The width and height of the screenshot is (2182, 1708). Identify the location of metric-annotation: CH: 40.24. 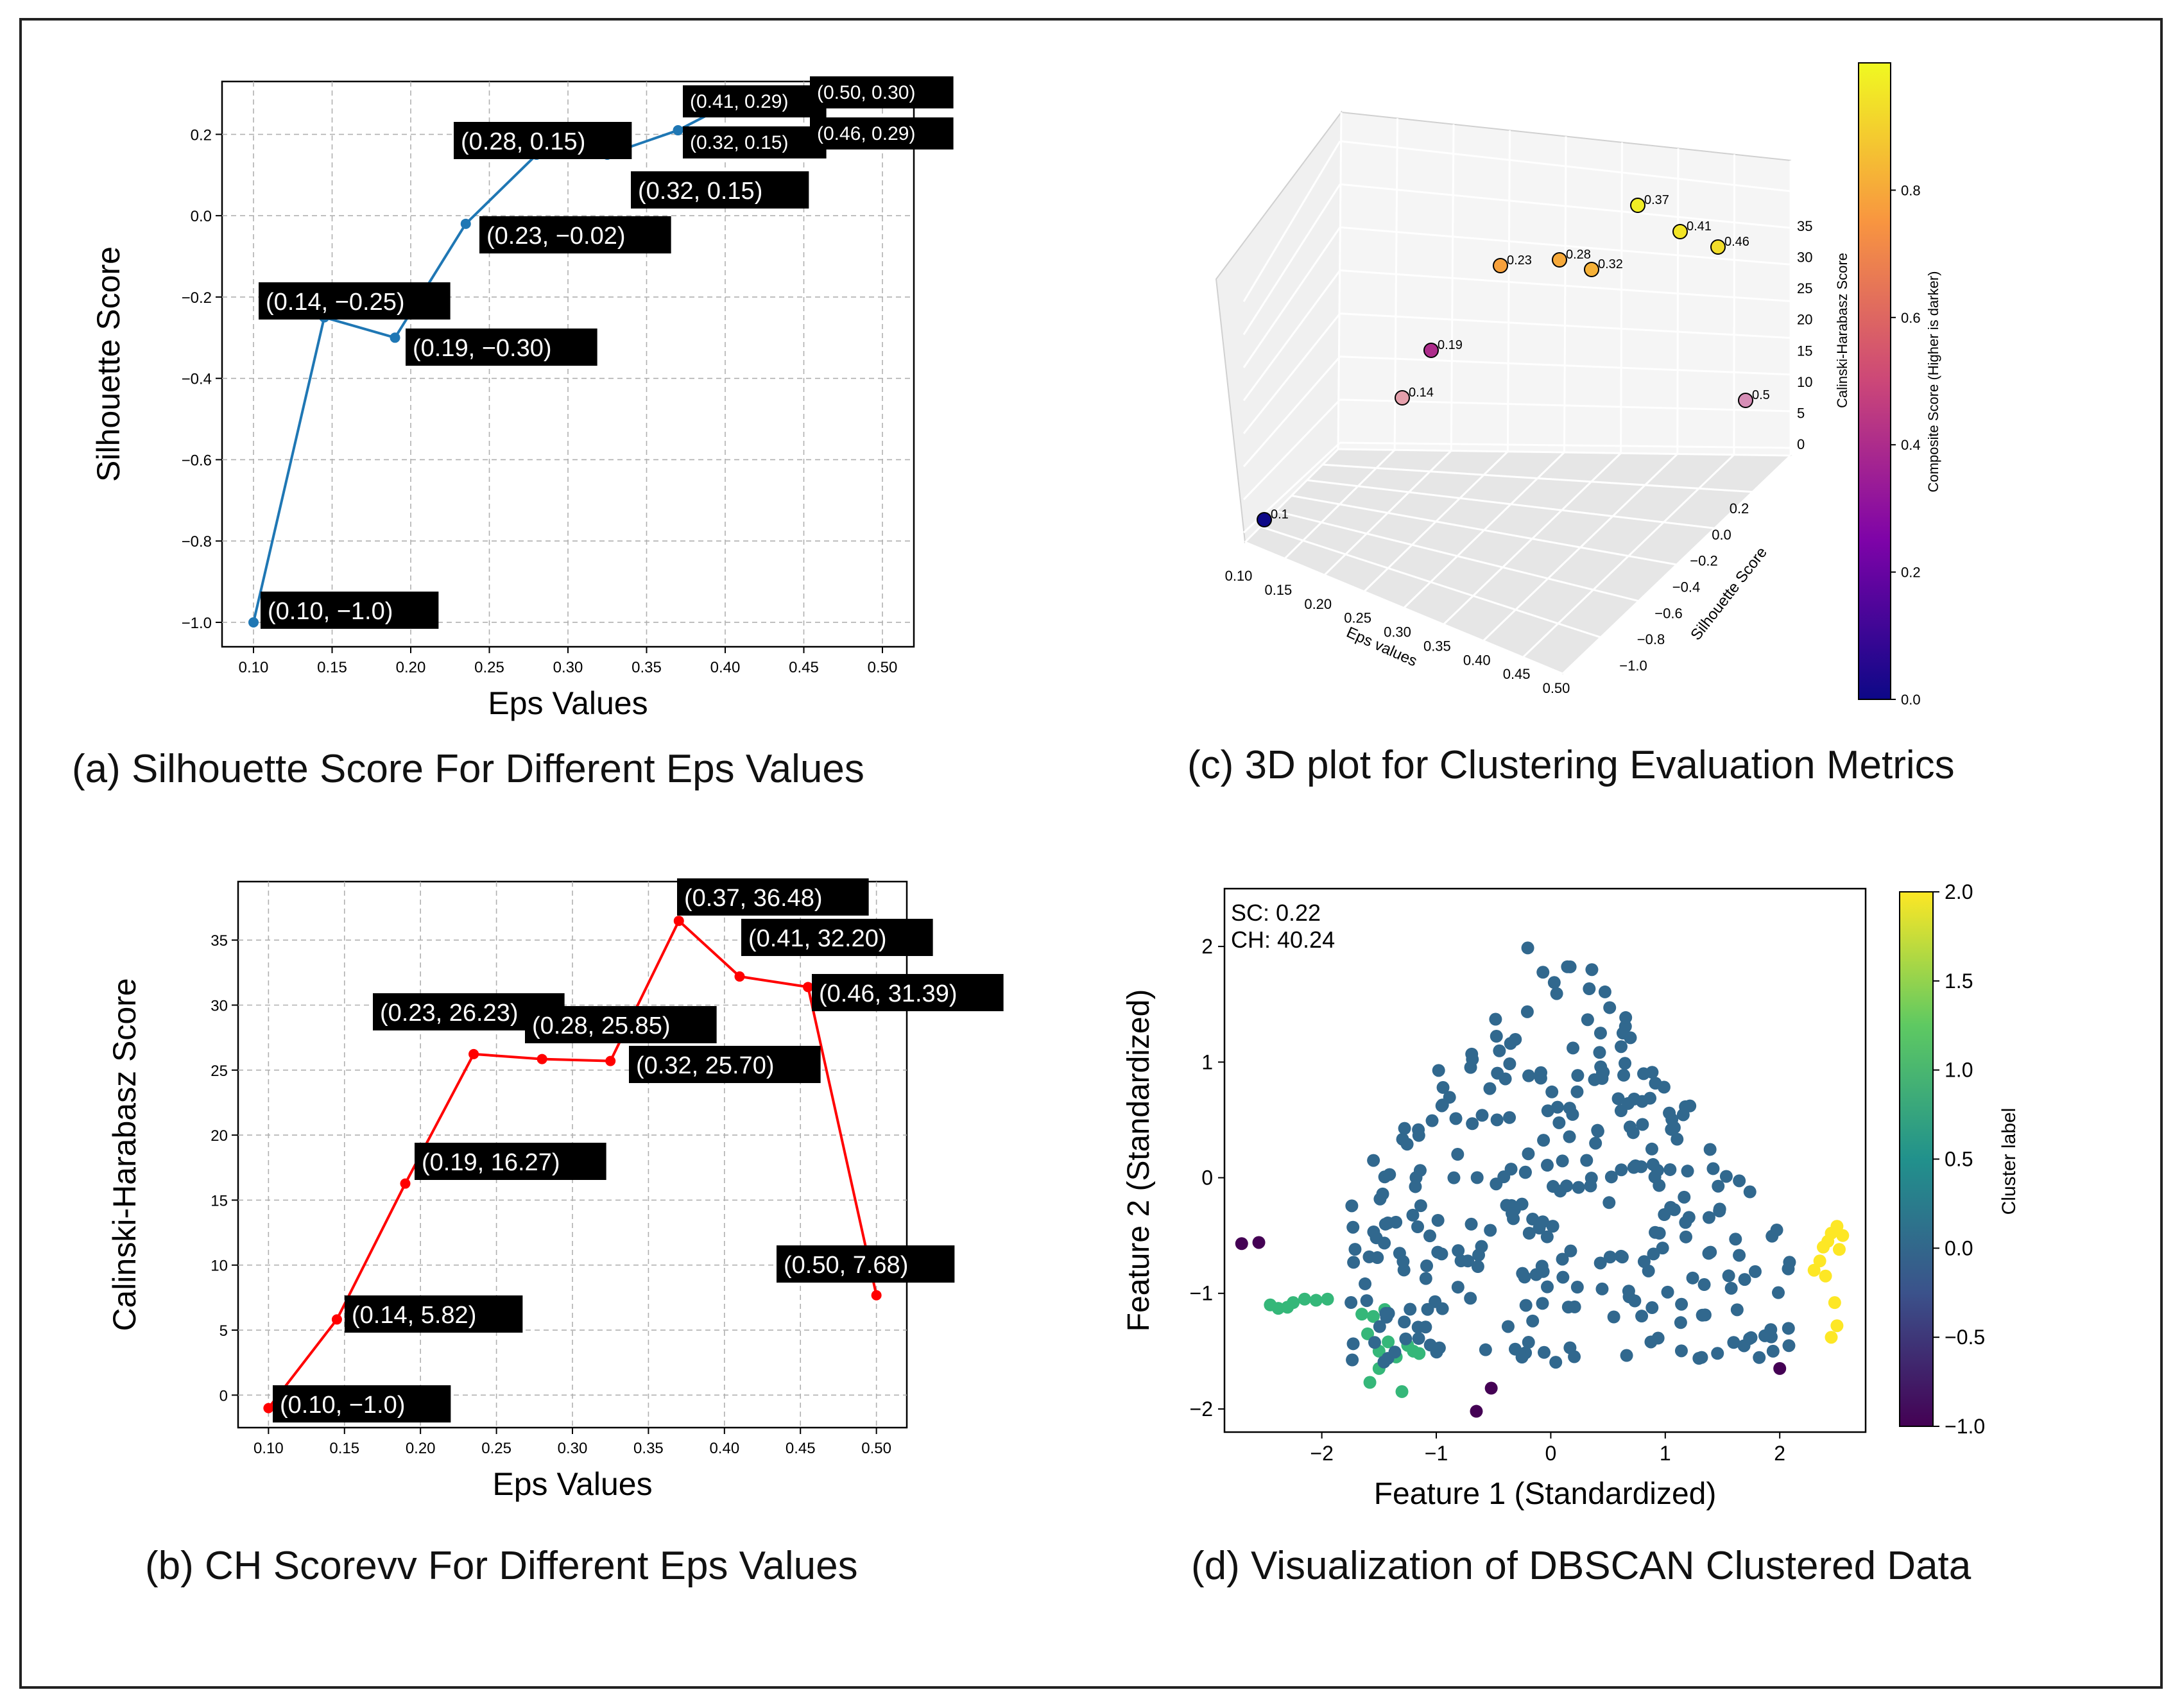
(1283, 940).